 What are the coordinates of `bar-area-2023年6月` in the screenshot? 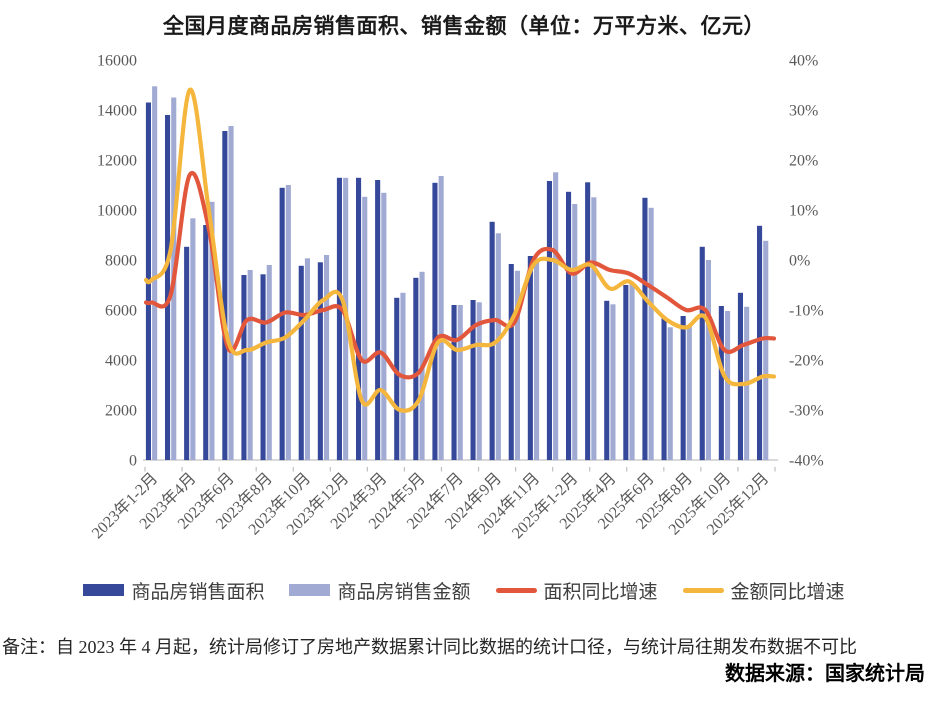 It's located at (225, 295).